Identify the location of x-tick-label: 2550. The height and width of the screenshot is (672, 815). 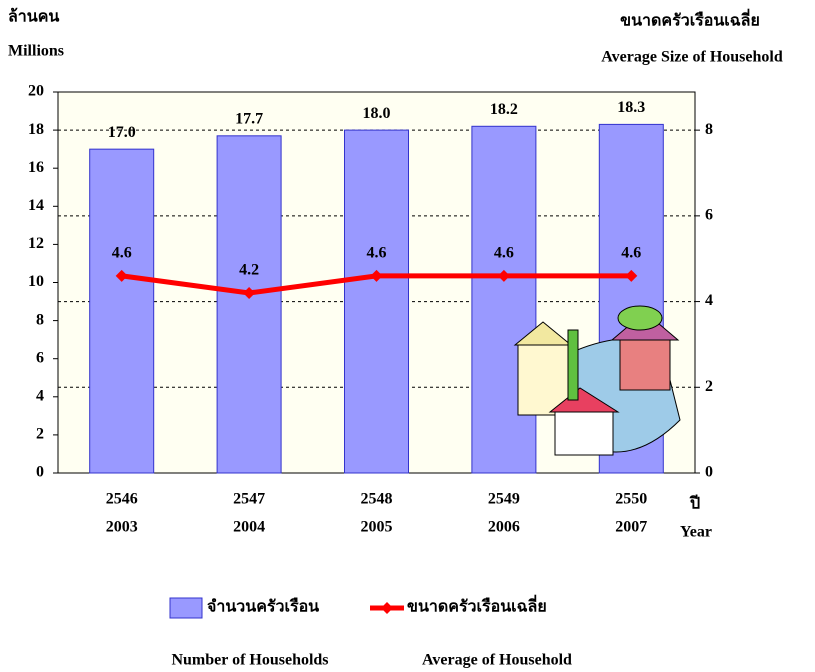
(631, 499).